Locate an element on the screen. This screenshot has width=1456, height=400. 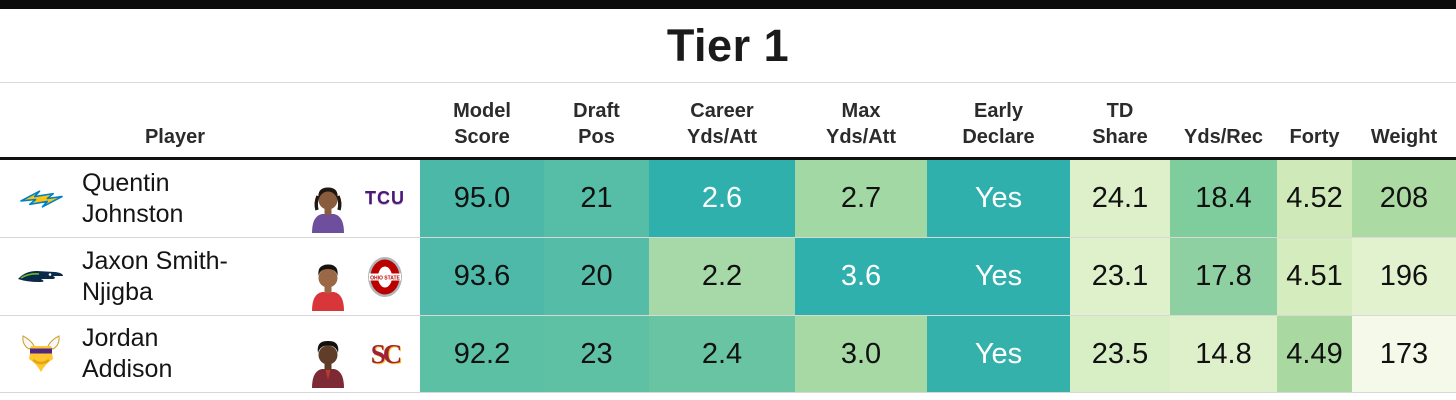
header-top-divider is located at coordinates (728, 82).